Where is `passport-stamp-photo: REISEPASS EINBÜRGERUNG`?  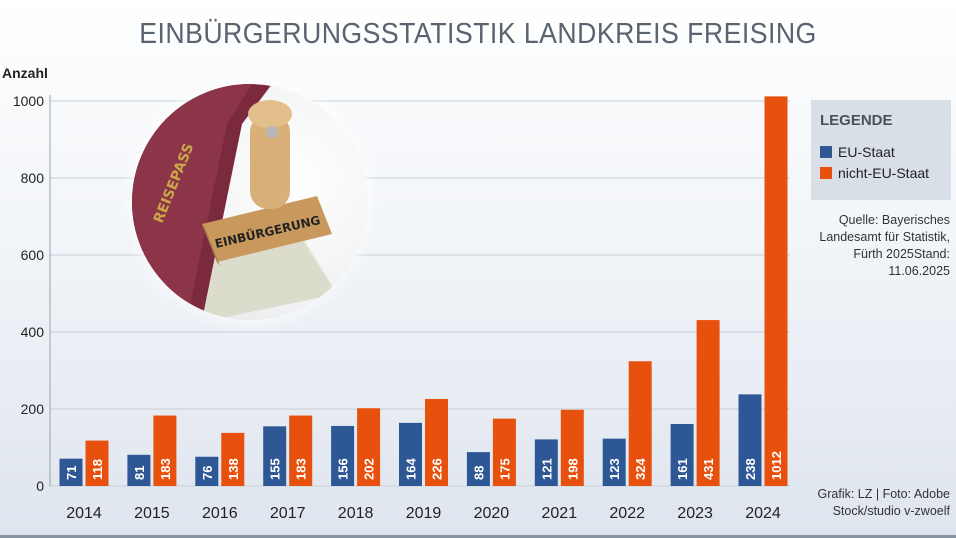
passport-stamp-photo: REISEPASS EINBÜRGERUNG is located at coordinates (250, 202).